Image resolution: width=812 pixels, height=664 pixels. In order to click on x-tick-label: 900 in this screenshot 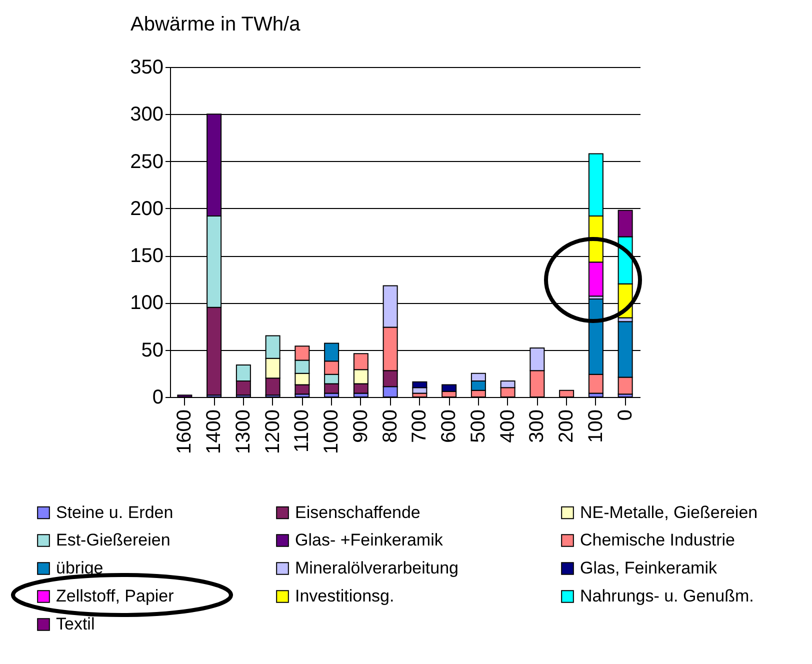, I will do `click(361, 426)`.